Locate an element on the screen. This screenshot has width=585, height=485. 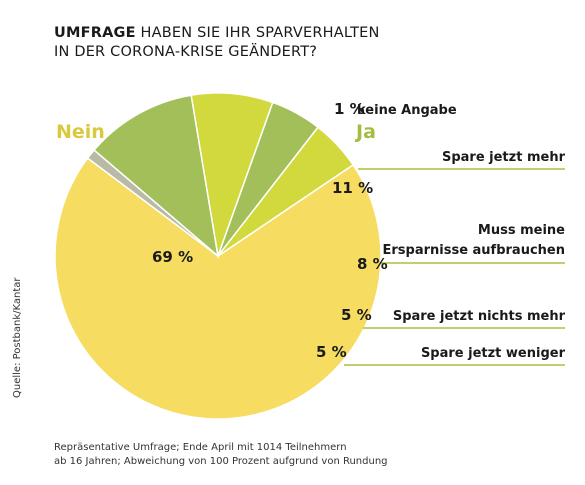
group-label-ja: Ja is located at coordinates (365, 132).